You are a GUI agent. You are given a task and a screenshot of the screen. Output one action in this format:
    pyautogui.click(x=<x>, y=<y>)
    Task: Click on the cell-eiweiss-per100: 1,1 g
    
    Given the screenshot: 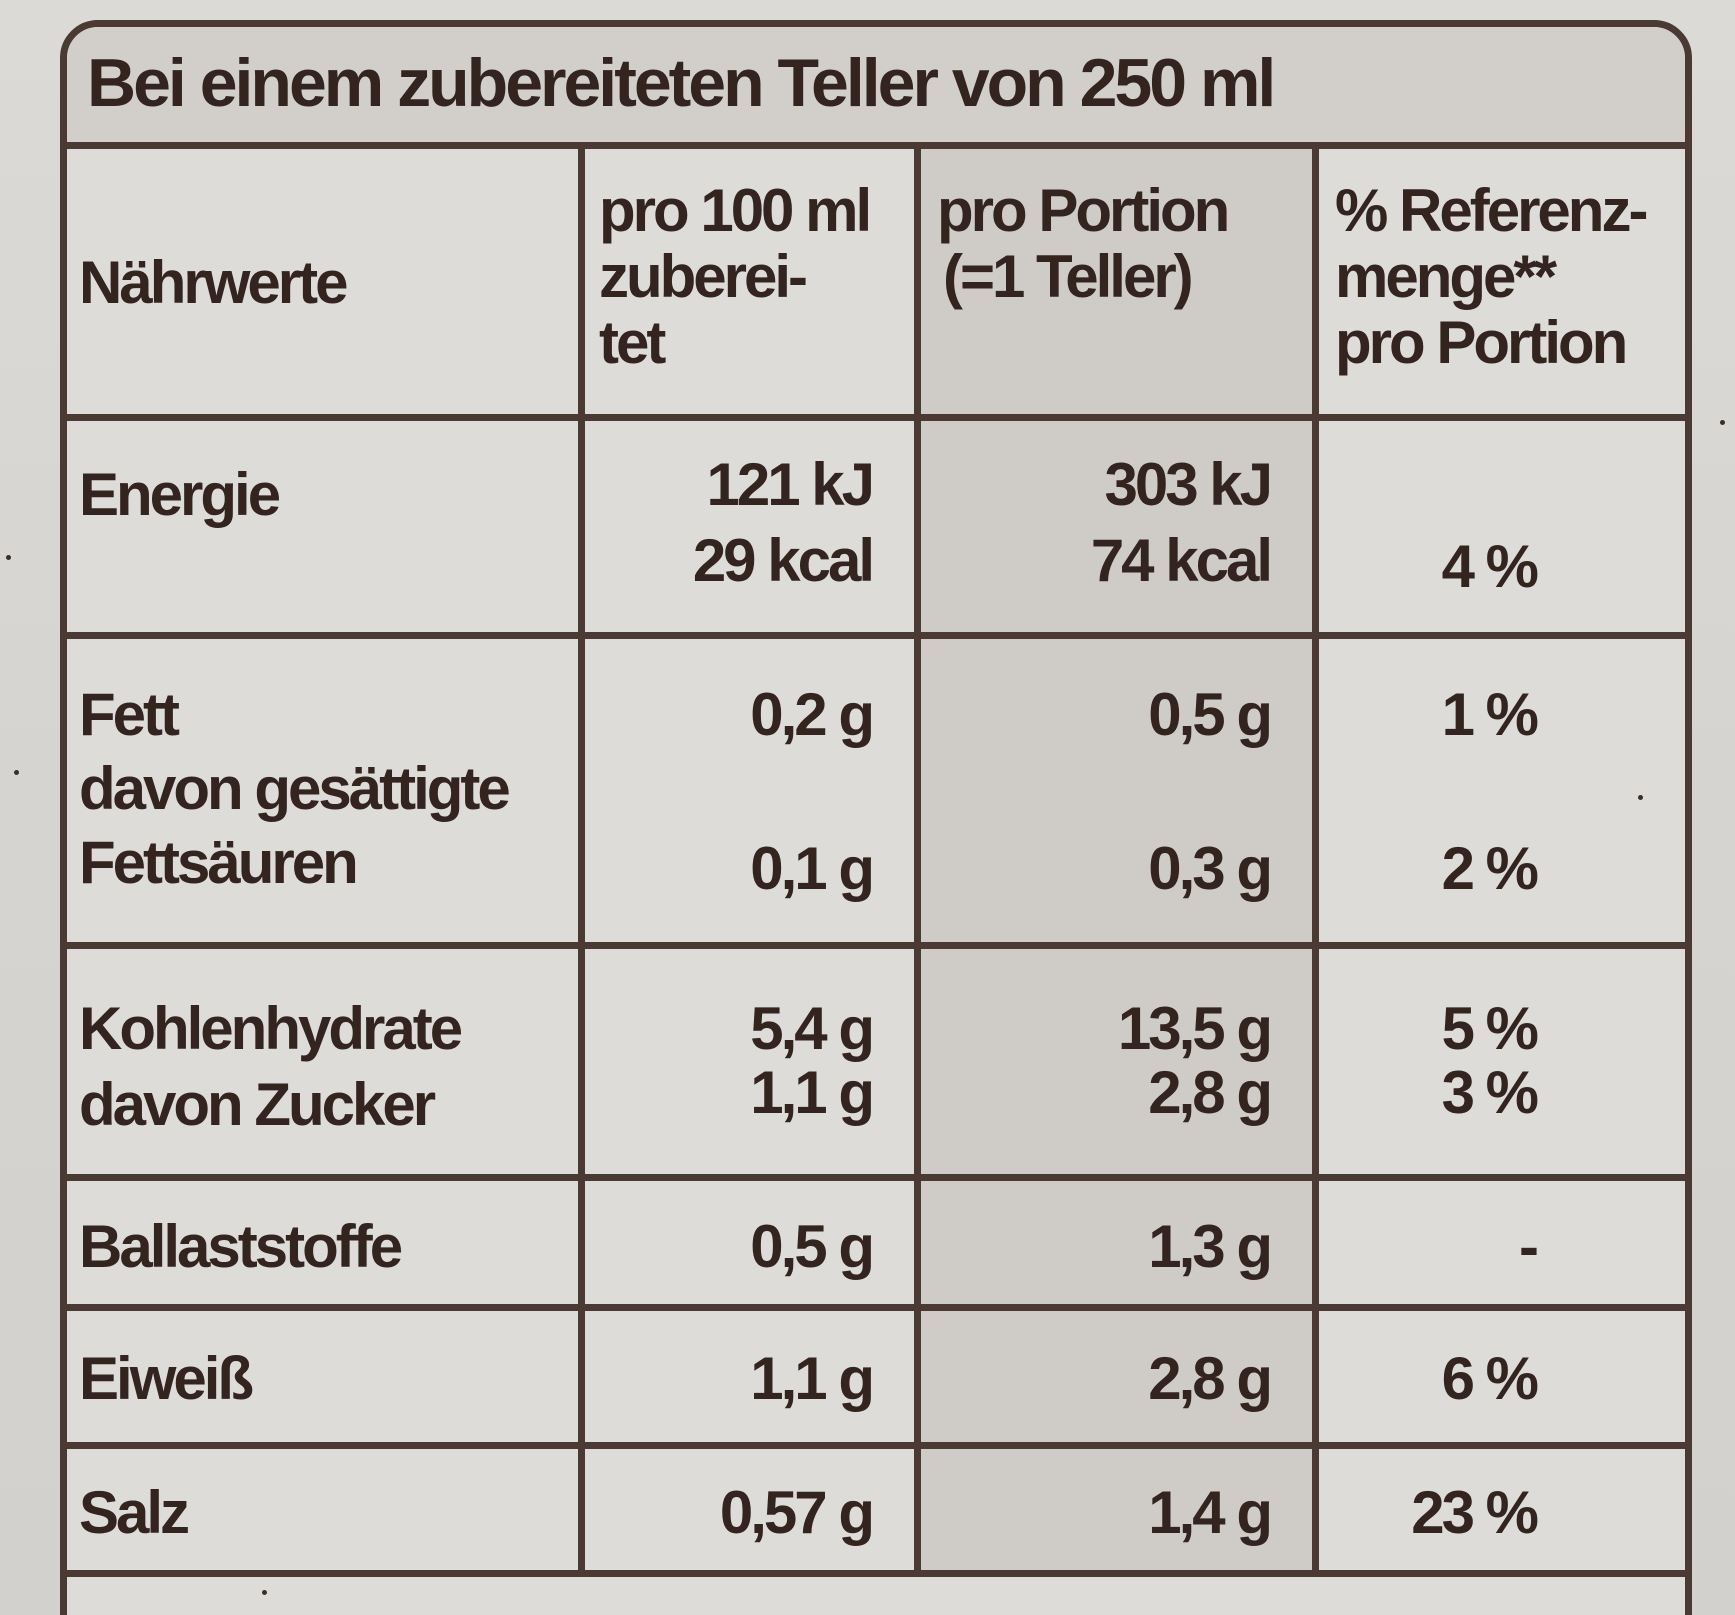 What is the action you would take?
    pyautogui.click(x=753, y=1376)
    